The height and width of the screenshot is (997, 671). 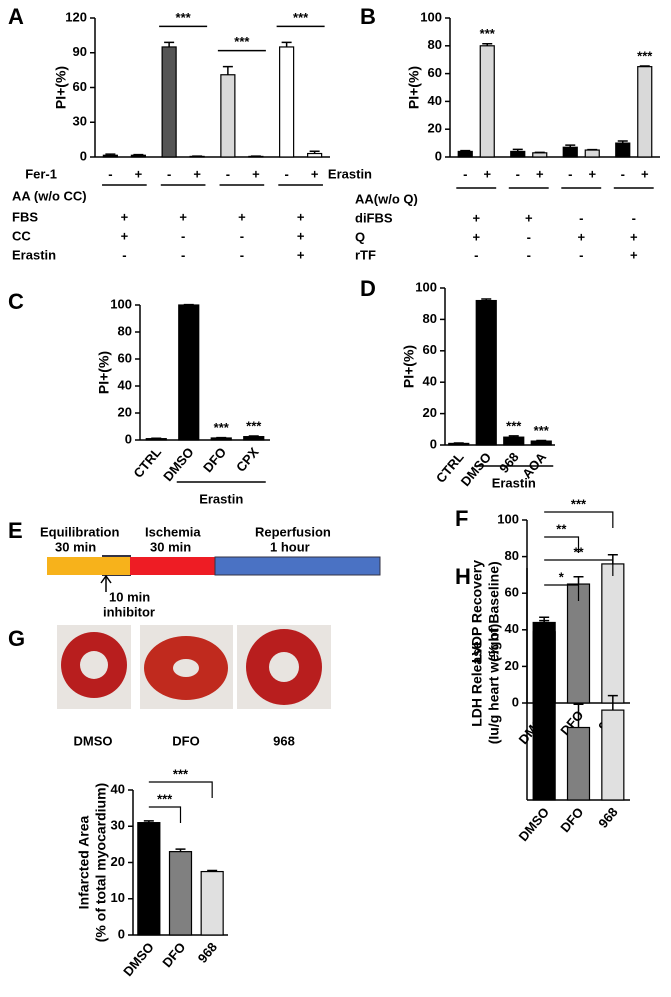 What do you see at coordinates (16, 638) in the screenshot?
I see `panel-letter: G` at bounding box center [16, 638].